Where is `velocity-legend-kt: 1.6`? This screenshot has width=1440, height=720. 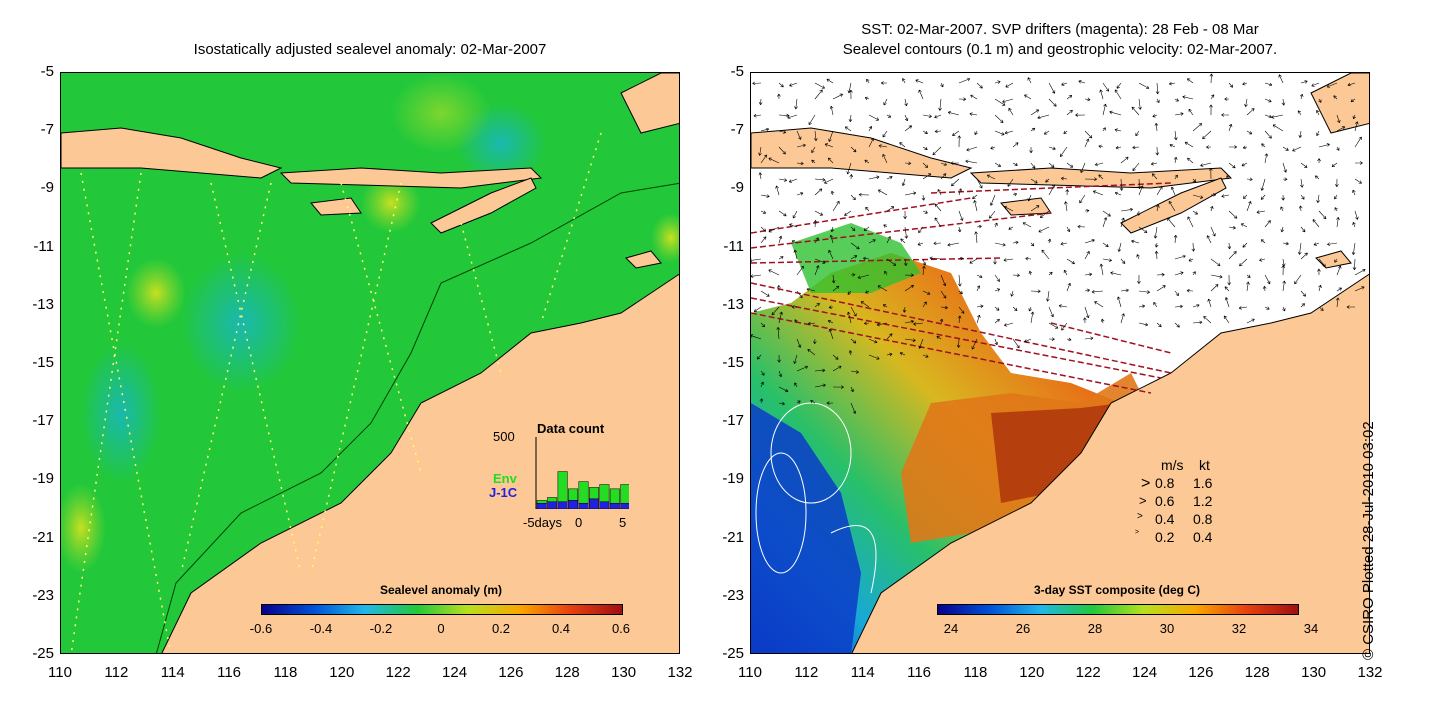 velocity-legend-kt: 1.6 is located at coordinates (1203, 483).